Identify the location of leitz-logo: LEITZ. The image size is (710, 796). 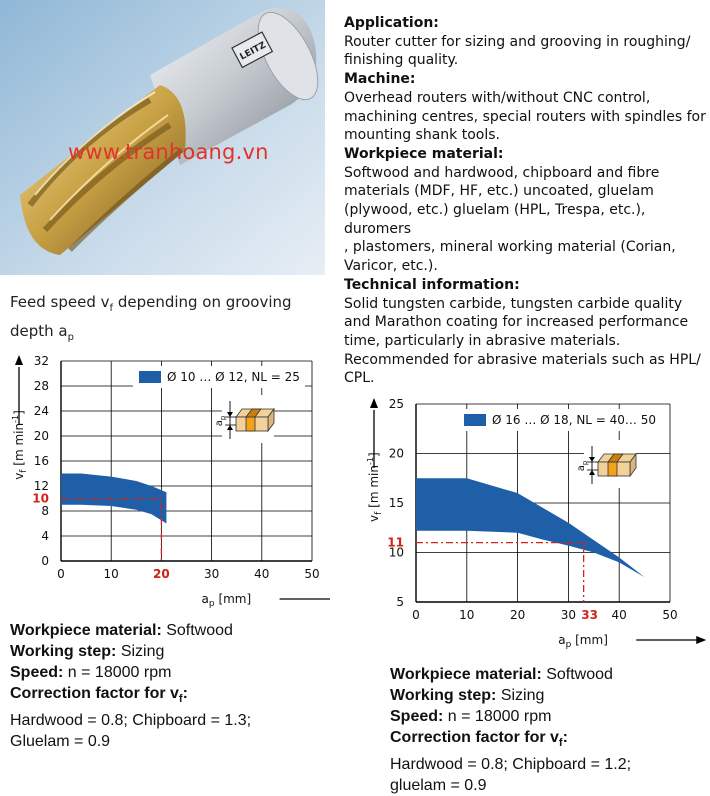
(252, 50).